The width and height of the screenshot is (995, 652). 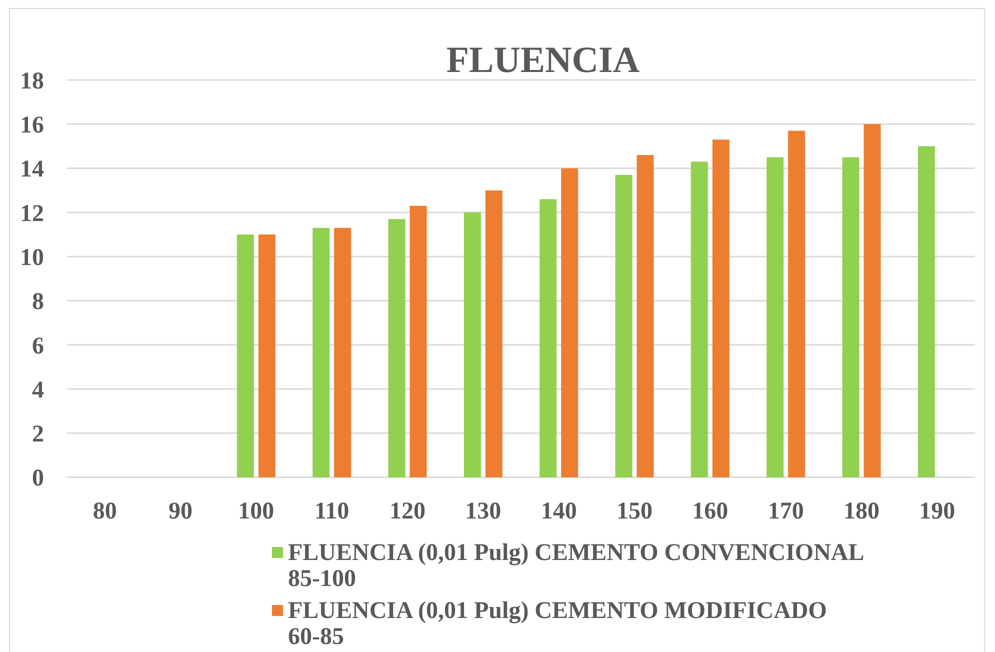 I want to click on x-tick-label: 180, so click(x=862, y=511).